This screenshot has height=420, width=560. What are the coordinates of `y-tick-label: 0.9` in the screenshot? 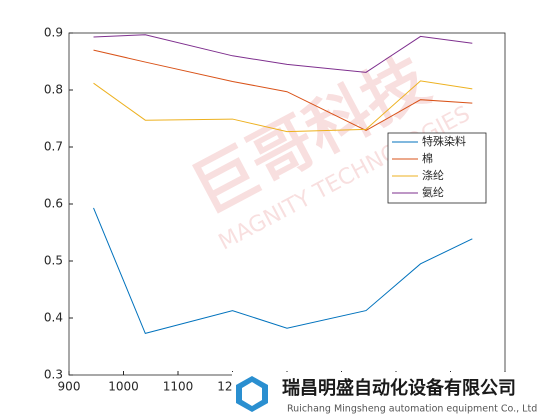 It's located at (53, 33).